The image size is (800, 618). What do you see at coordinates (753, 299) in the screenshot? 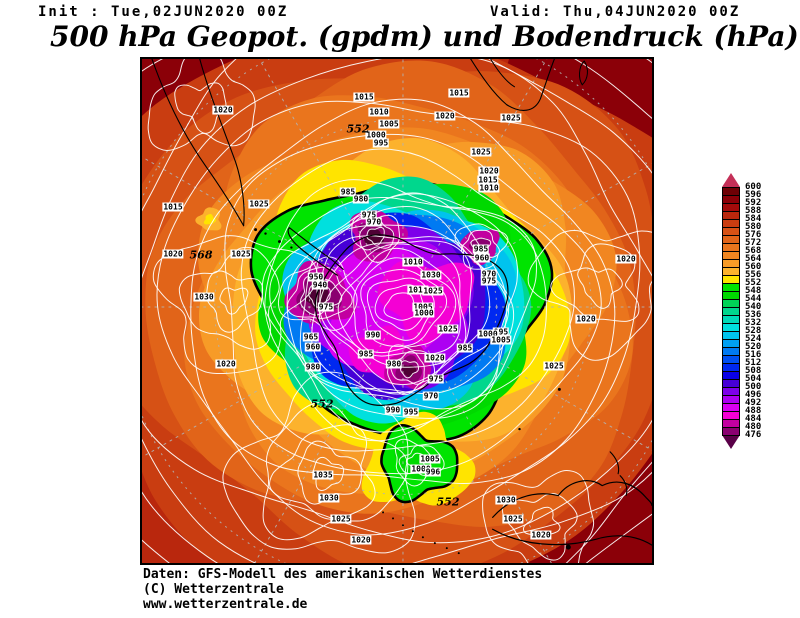
I see `legend-value-label: 544` at bounding box center [753, 299].